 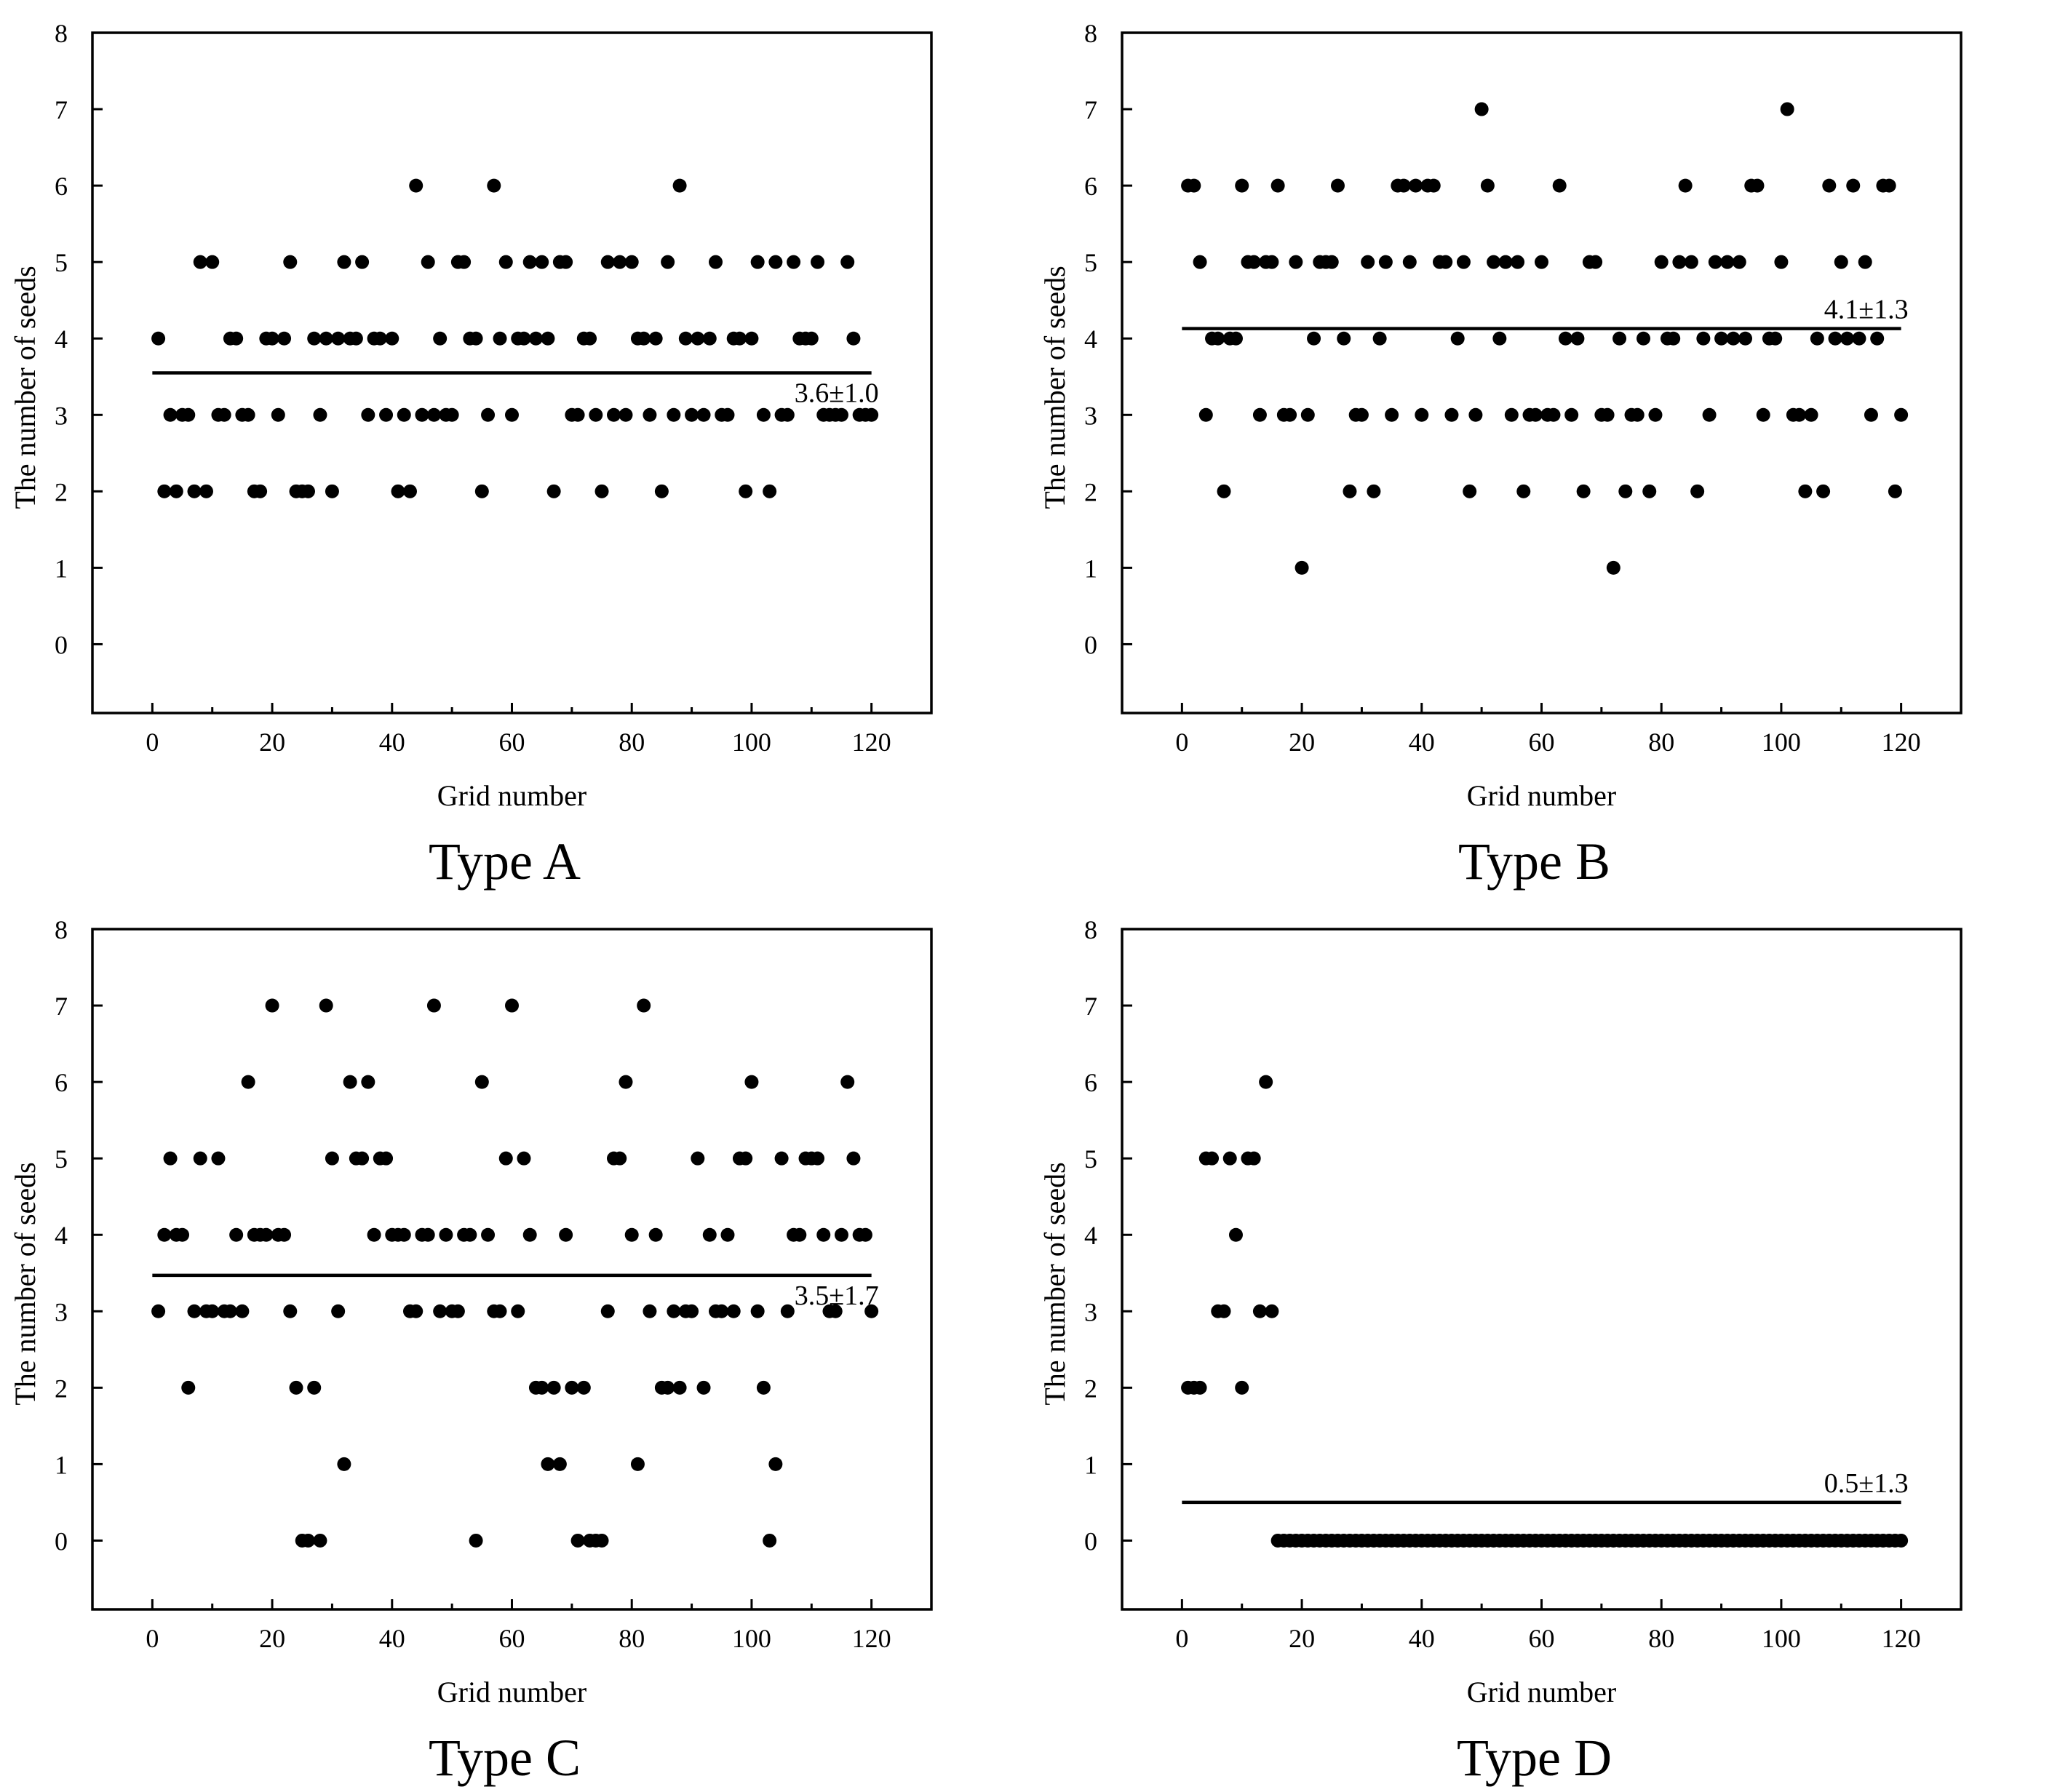 I want to click on y-tick-label: 0, so click(x=1090, y=1541).